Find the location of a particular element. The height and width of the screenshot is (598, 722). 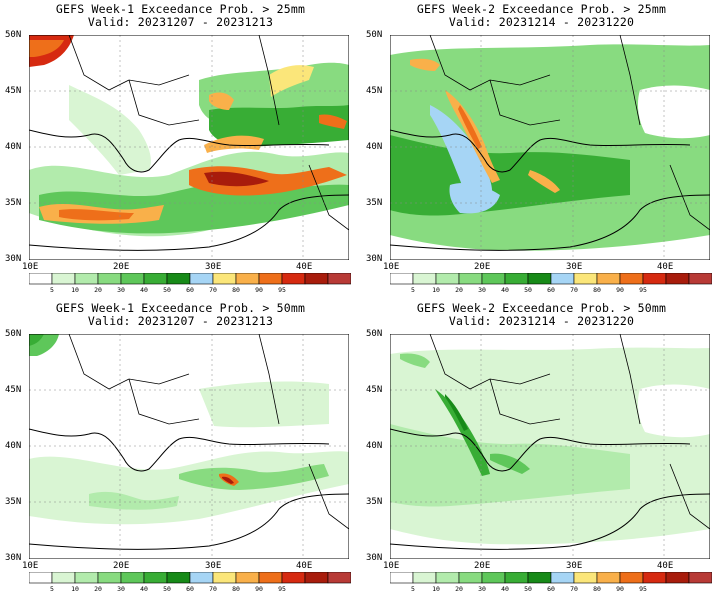

prob-field-italy is located at coordinates (461, 153).